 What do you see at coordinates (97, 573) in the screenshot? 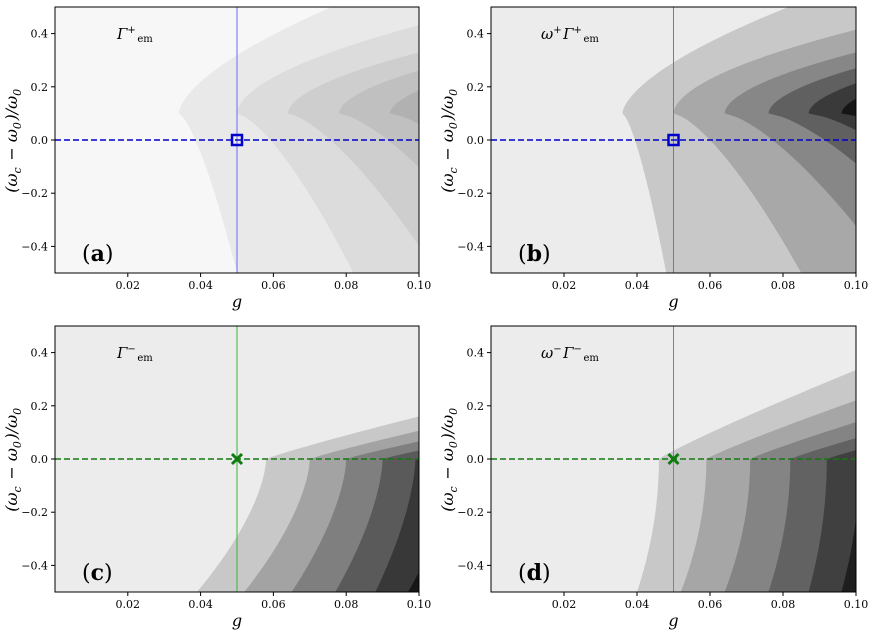
I see `panel-letter: (c)` at bounding box center [97, 573].